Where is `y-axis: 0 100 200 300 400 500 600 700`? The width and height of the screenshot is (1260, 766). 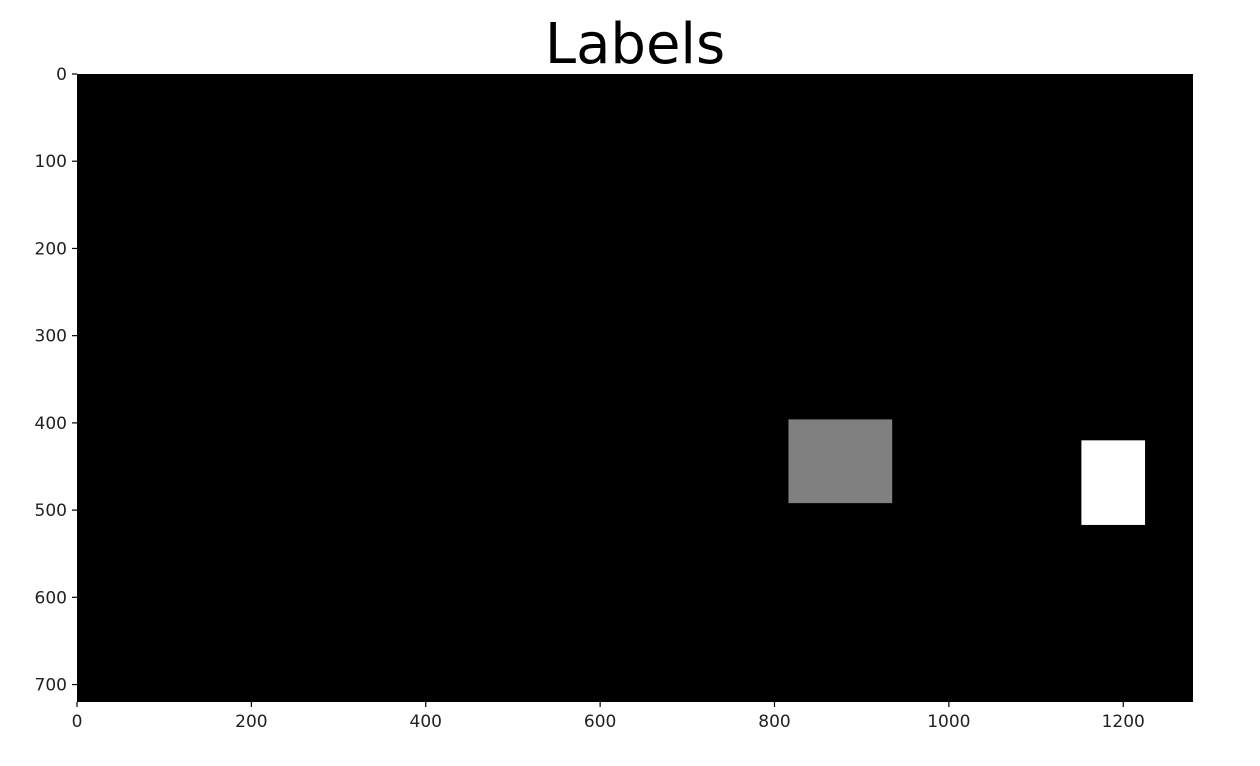
y-axis: 0 100 200 300 400 500 600 700 is located at coordinates (56, 380).